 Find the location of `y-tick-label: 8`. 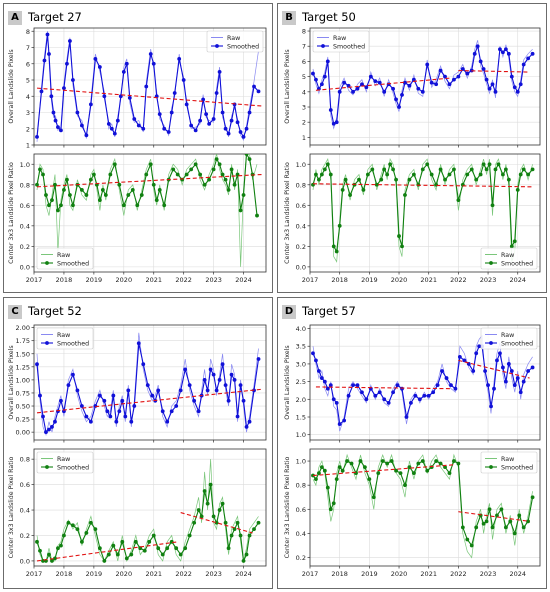

y-tick-label: 8 is located at coordinates (304, 32).